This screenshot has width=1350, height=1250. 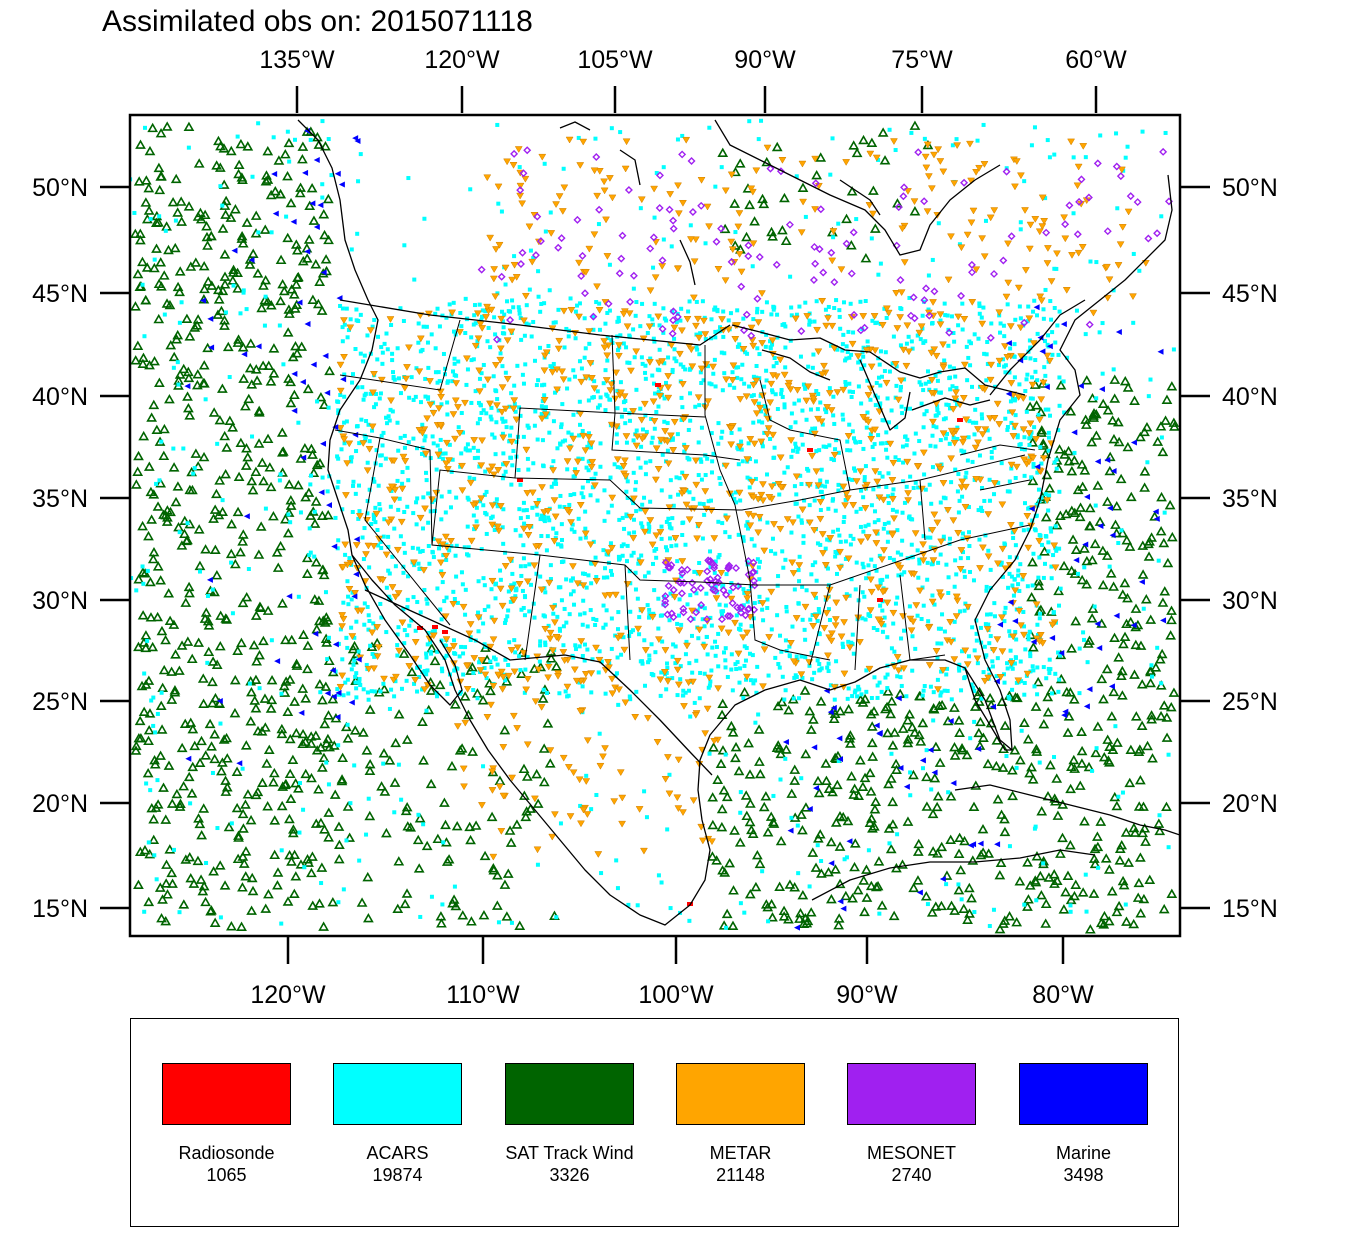 I want to click on great-lakes, so click(x=878, y=377).